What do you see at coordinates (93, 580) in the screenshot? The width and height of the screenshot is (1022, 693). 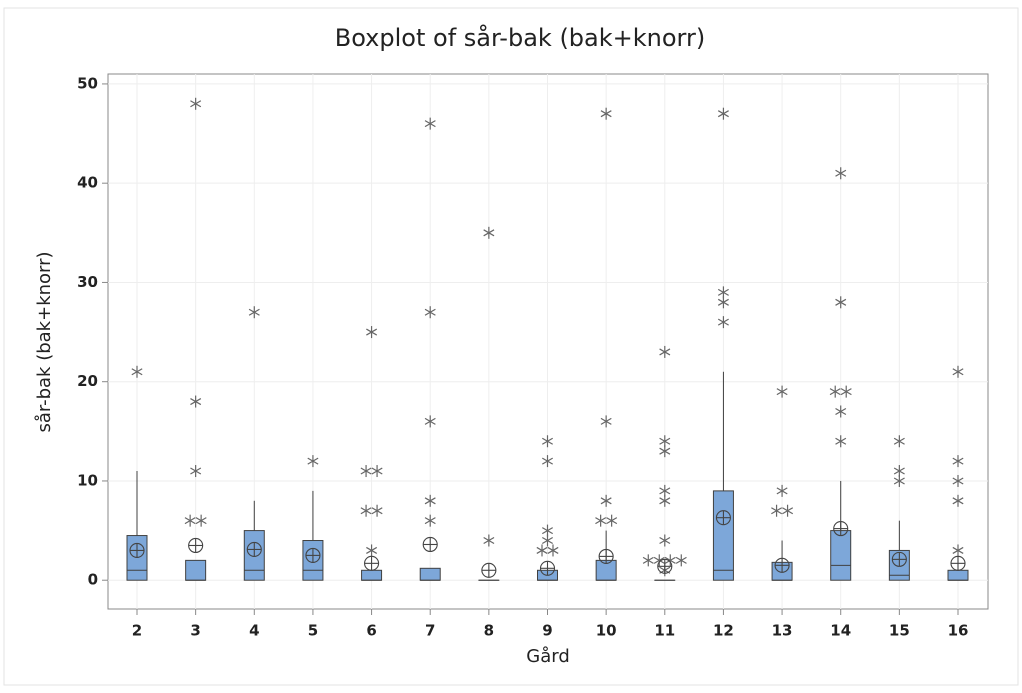 I see `y-tick-label: 0` at bounding box center [93, 580].